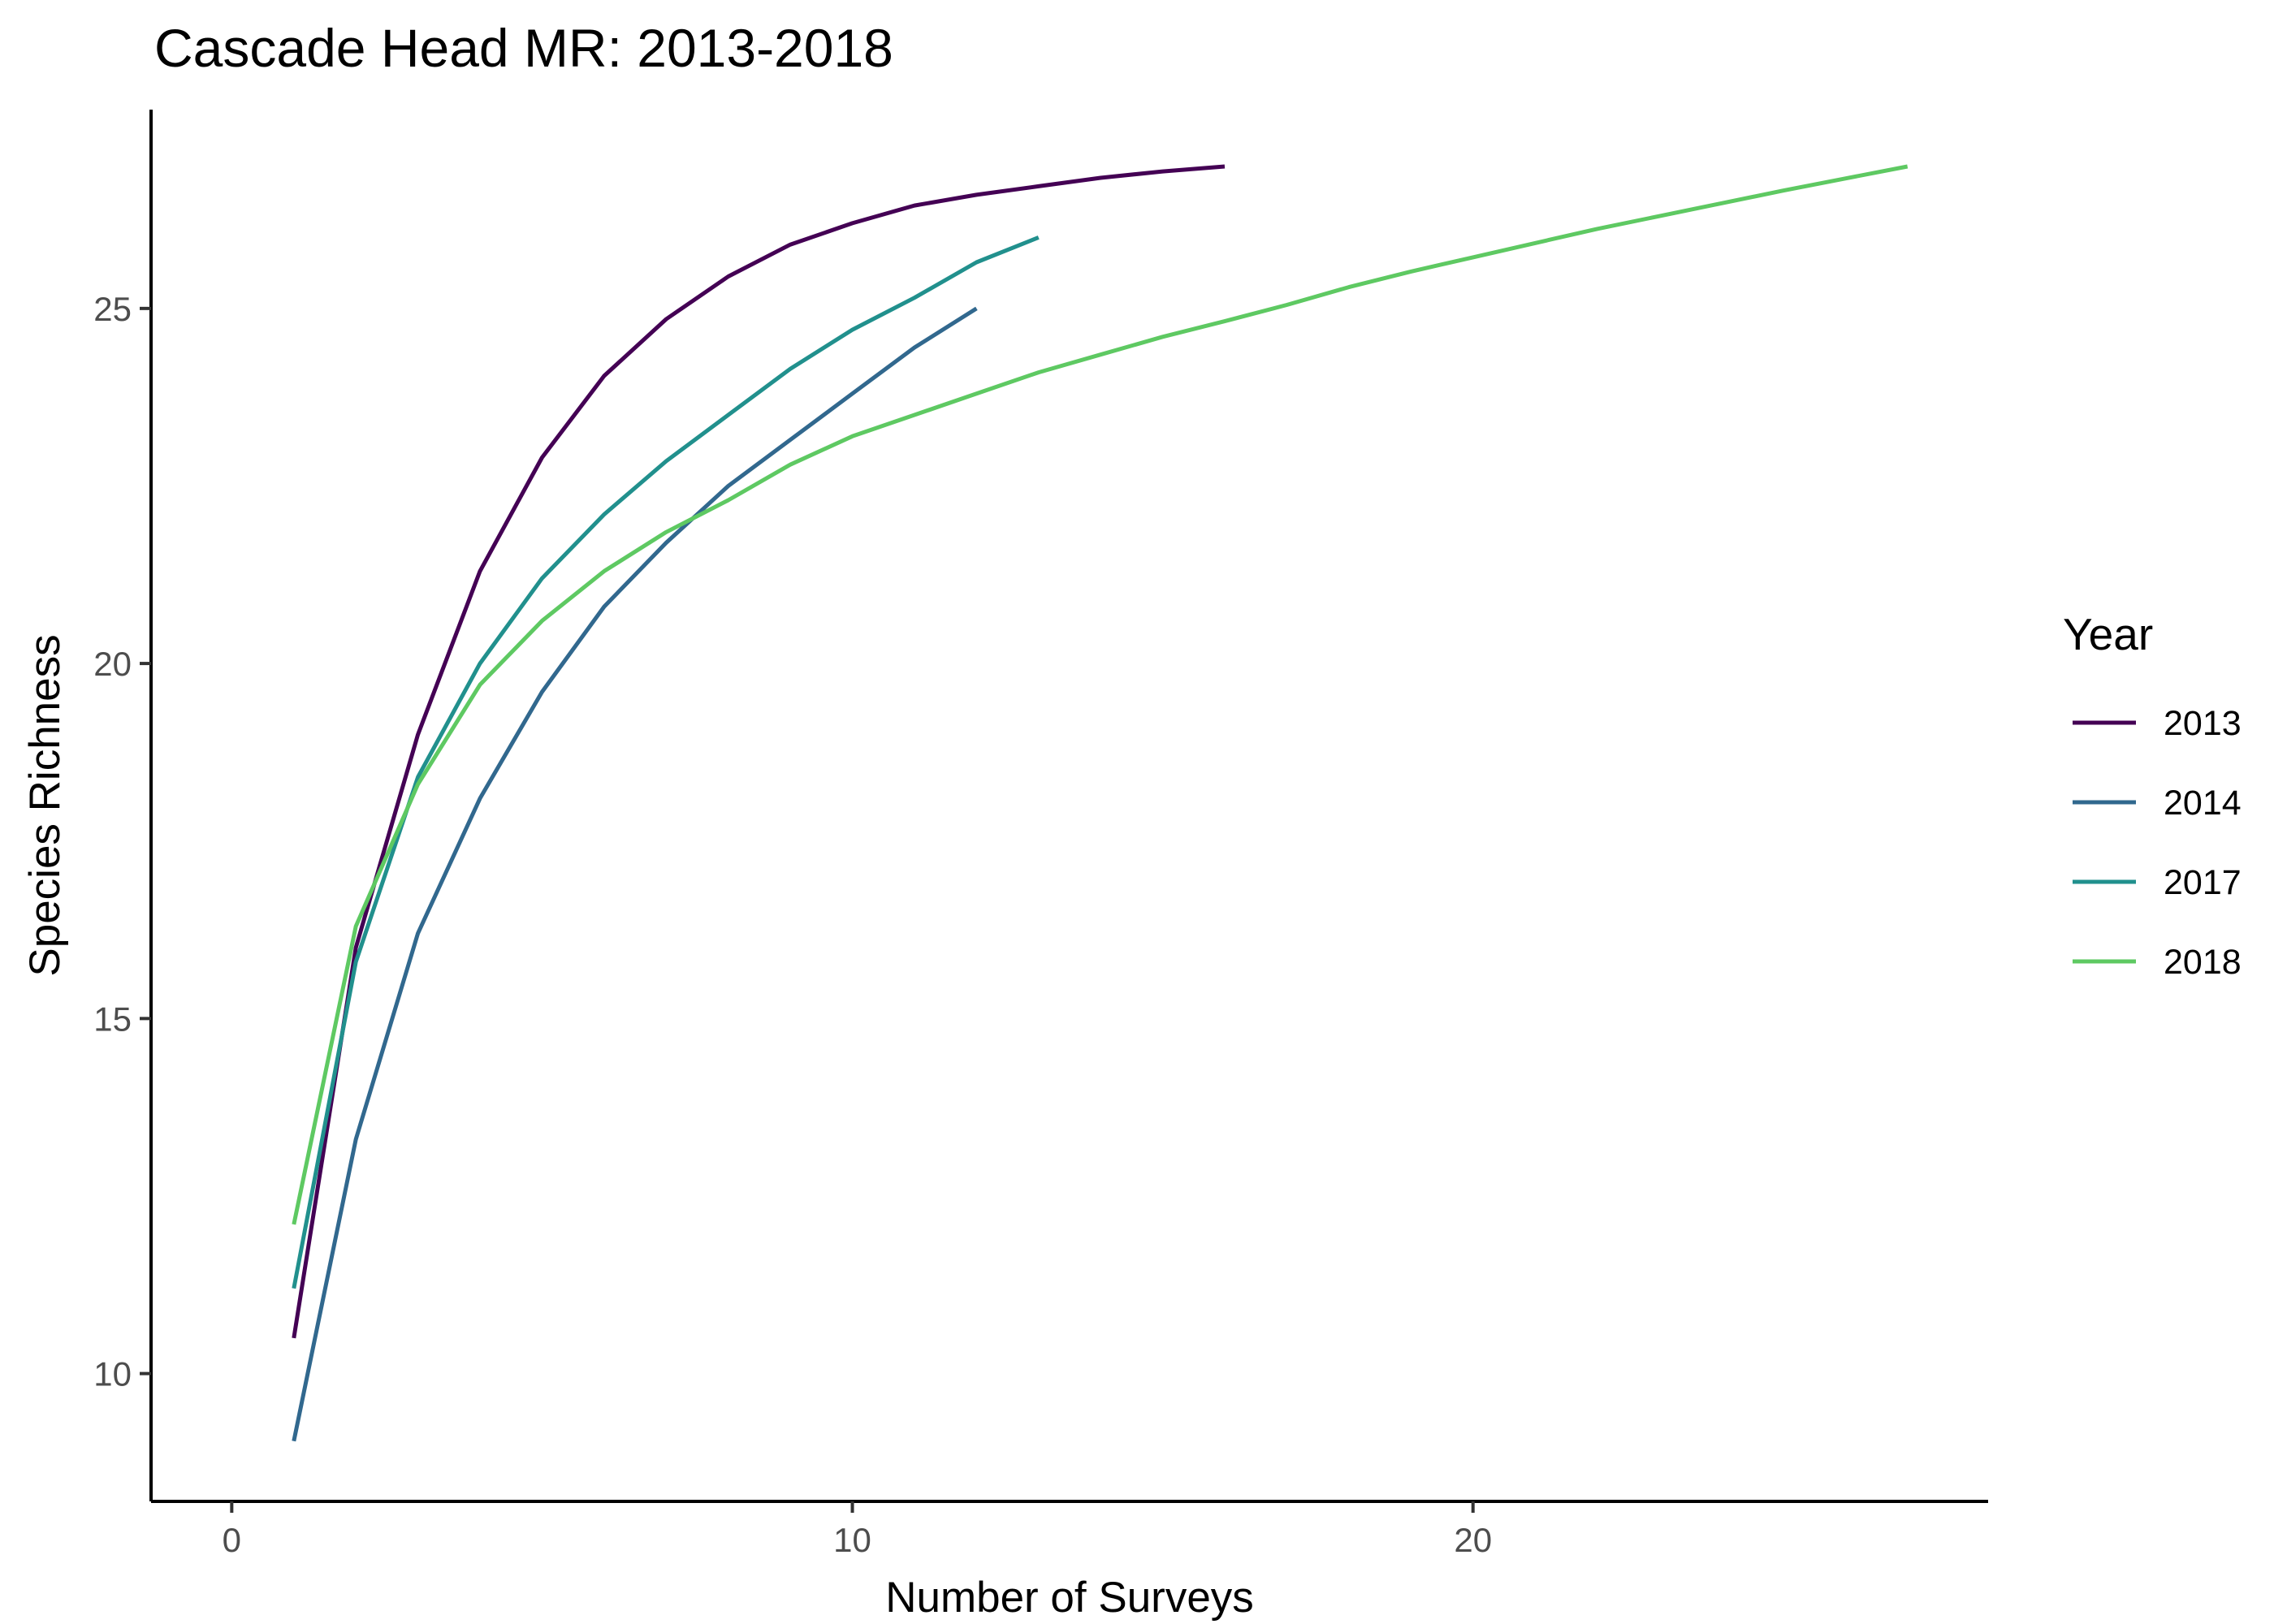 Image resolution: width=2274 pixels, height=1624 pixels. What do you see at coordinates (2158, 723) in the screenshot?
I see `legend-item-2013: 2013` at bounding box center [2158, 723].